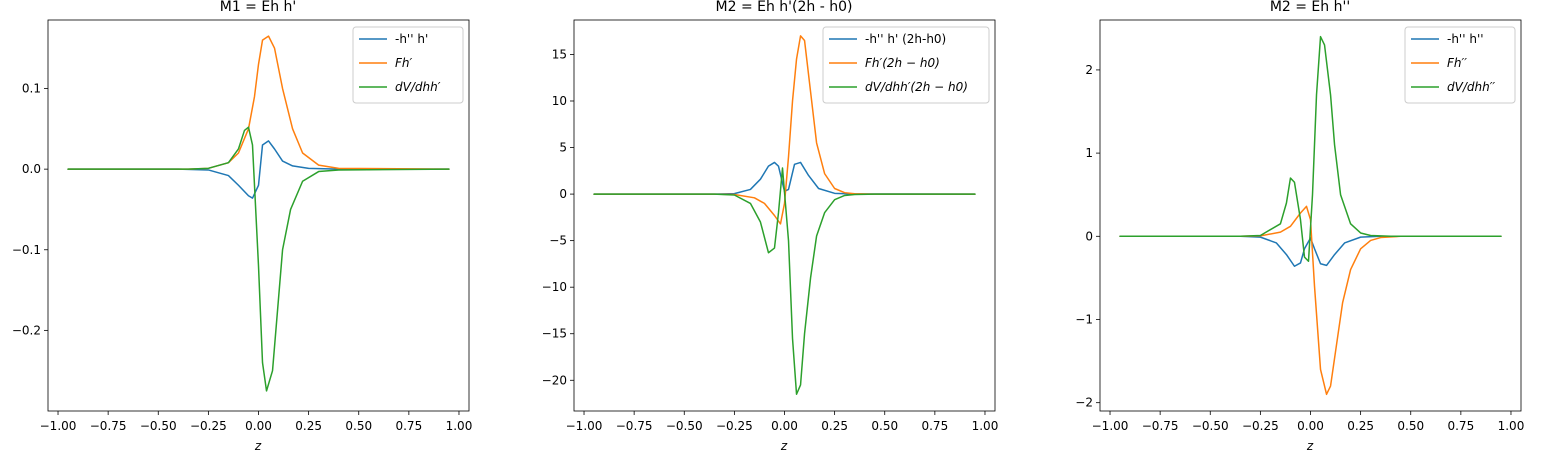 The width and height of the screenshot is (1550, 450). What do you see at coordinates (905, 39) in the screenshot?
I see `legend-label: -h'' h' (2h-h0)` at bounding box center [905, 39].